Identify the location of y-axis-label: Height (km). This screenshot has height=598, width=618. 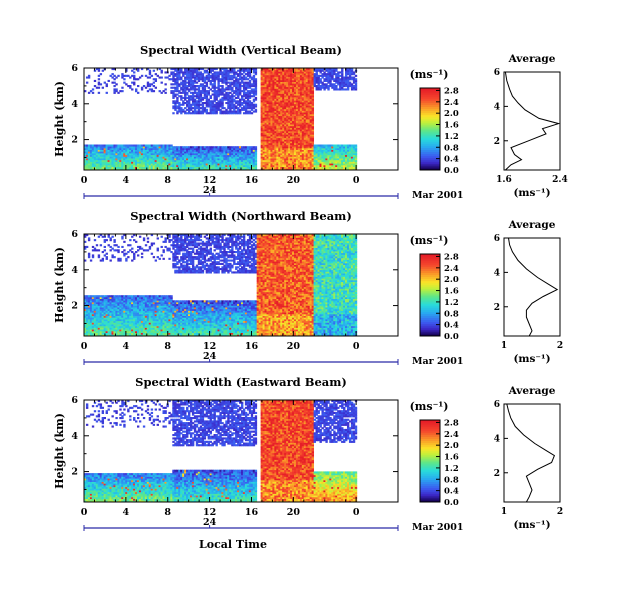
(59, 119).